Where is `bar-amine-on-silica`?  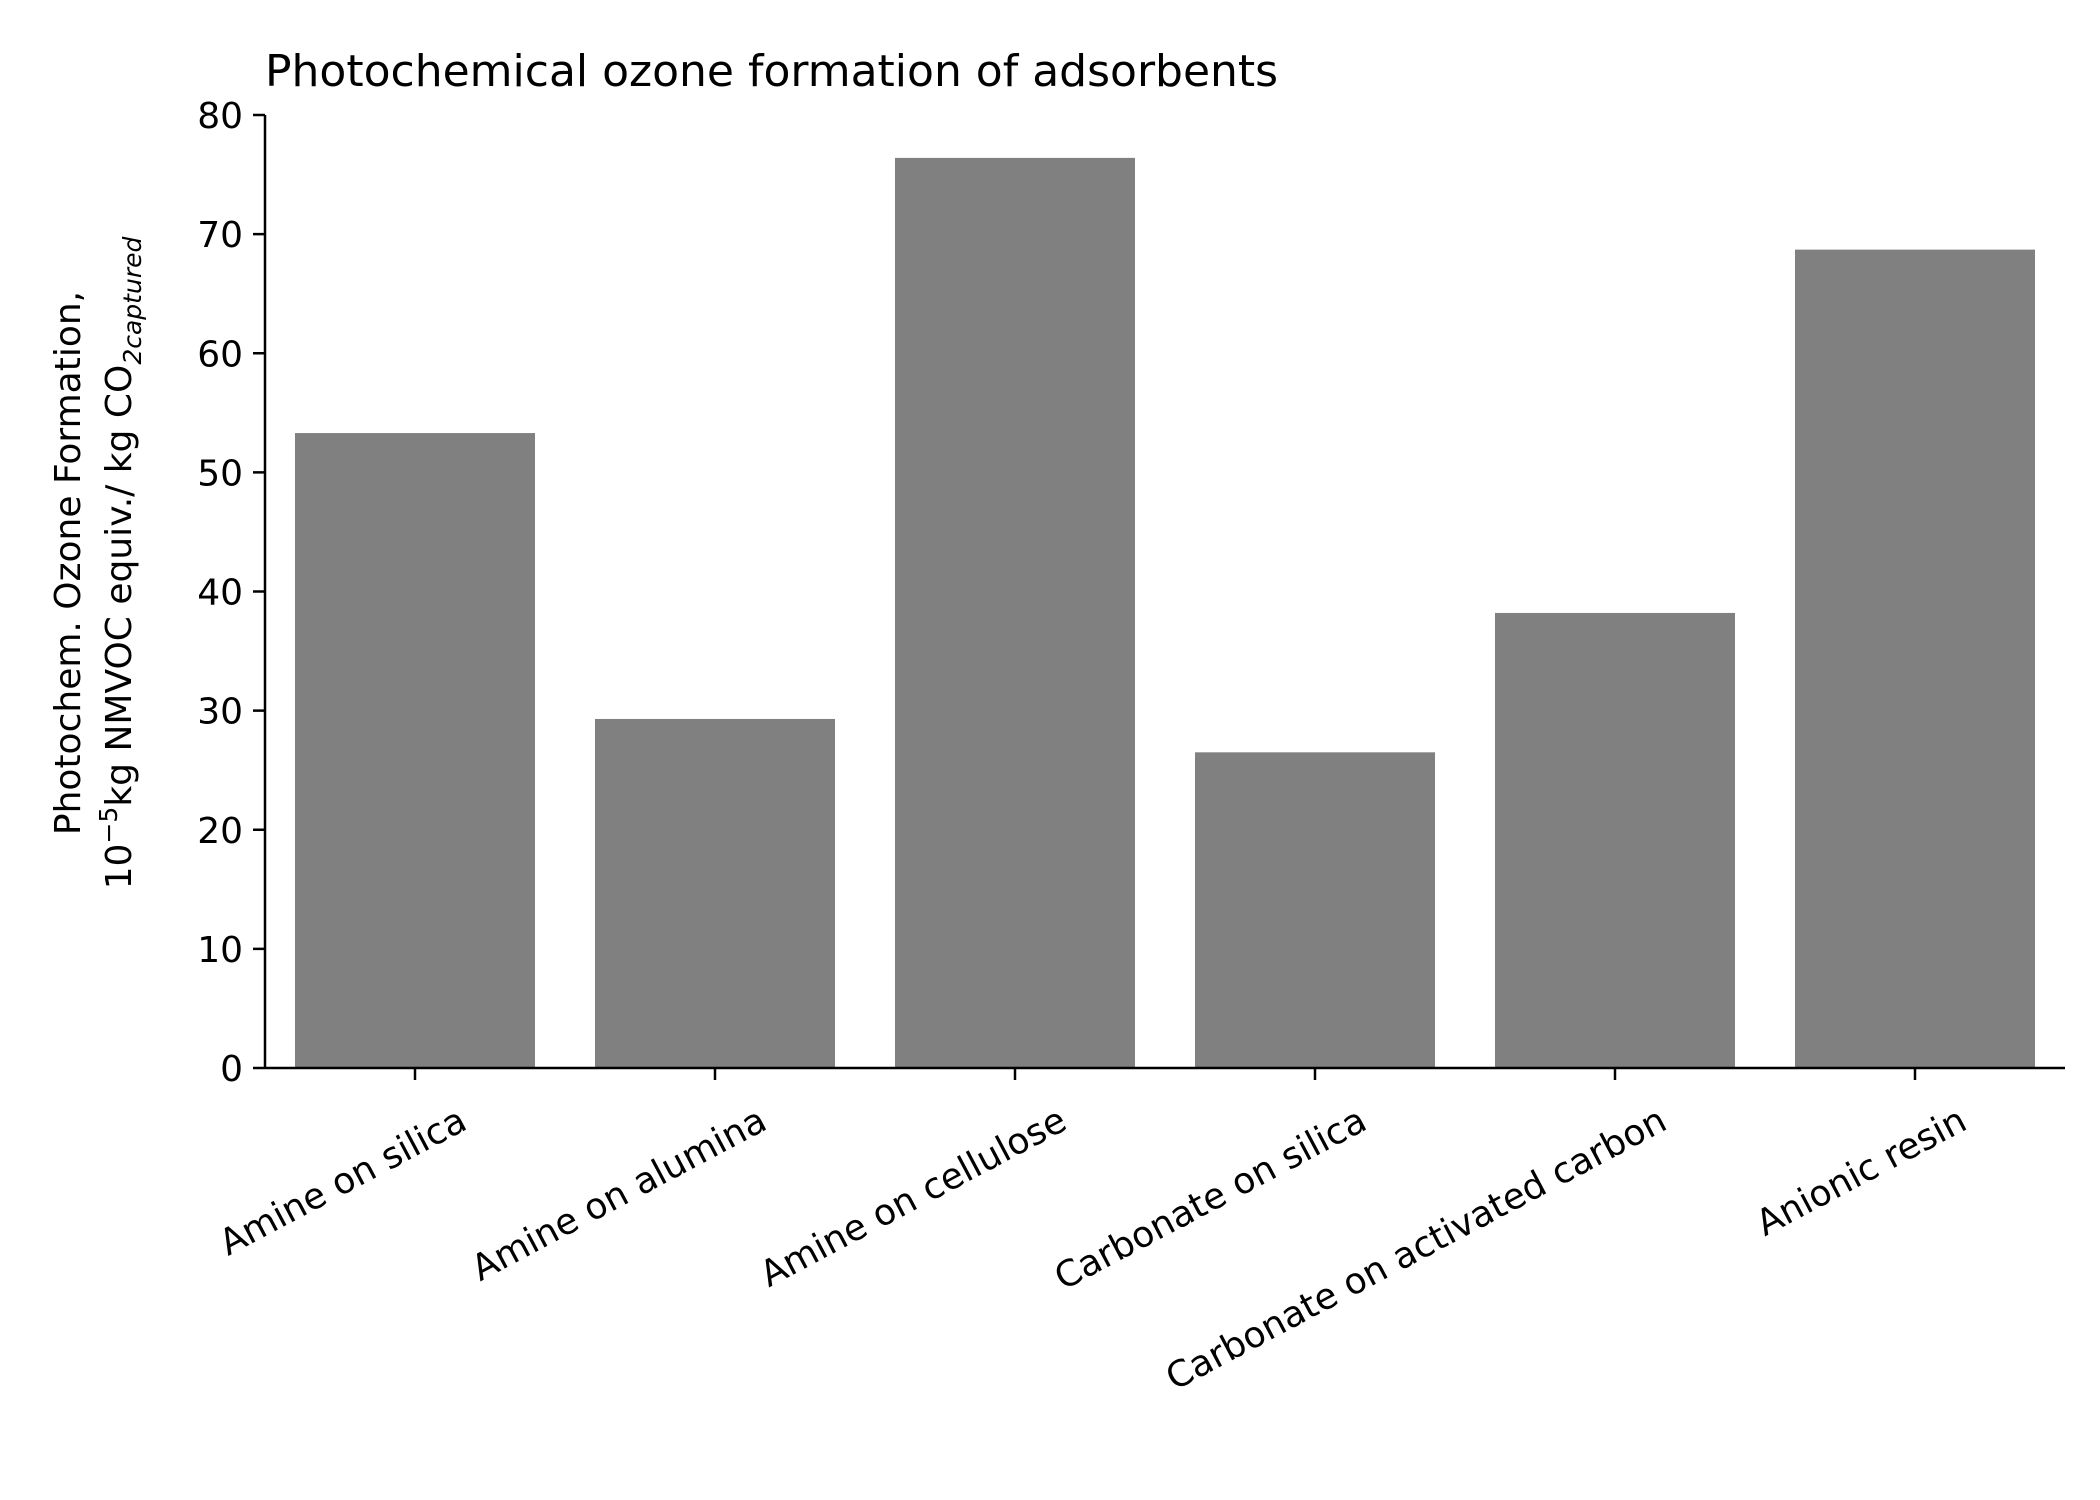 bar-amine-on-silica is located at coordinates (415, 751).